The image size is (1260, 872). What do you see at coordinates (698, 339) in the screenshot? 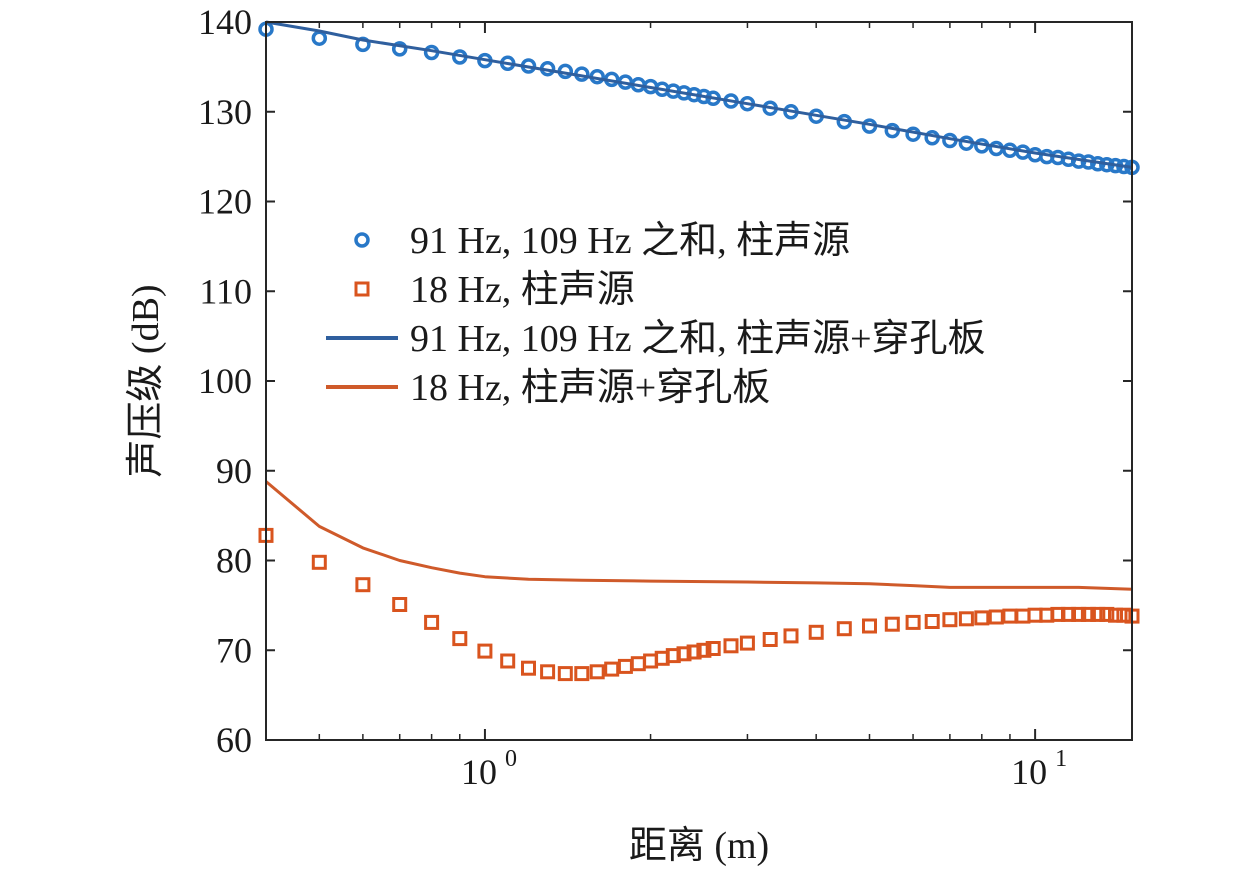
I see `legend-label: 91 Hz, 109 Hz 之和, 柱声源+穿孔板` at bounding box center [698, 339].